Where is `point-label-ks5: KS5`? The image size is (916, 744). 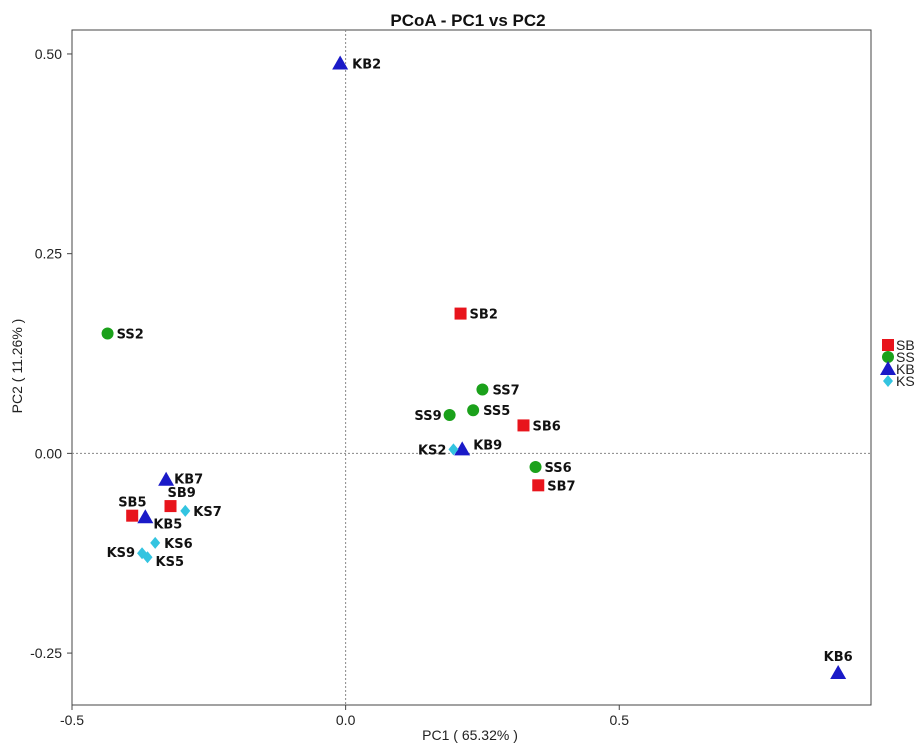
point-label-ks5: KS5 is located at coordinates (170, 562).